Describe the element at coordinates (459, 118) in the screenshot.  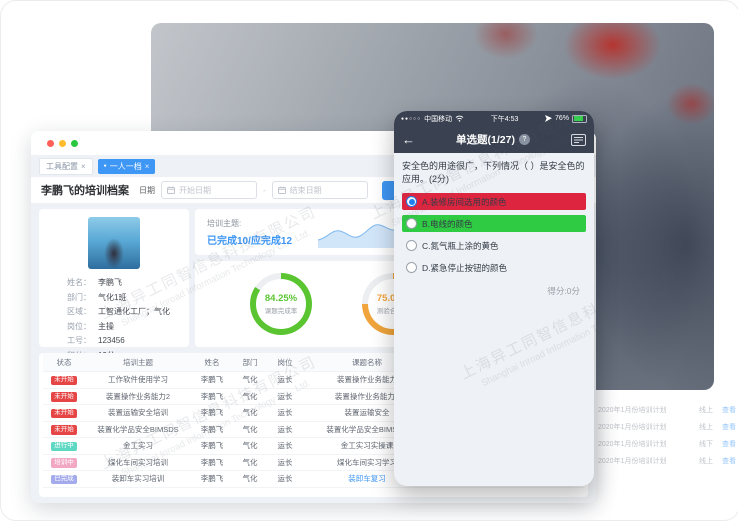
I see `wifi-icon` at that location.